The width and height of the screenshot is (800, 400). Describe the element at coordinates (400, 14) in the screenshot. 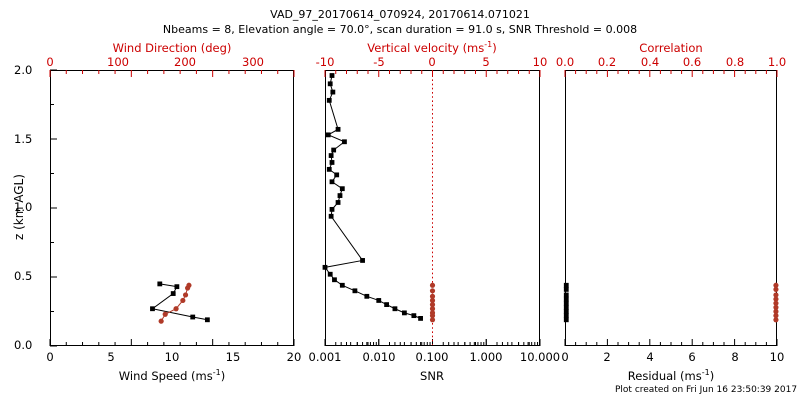

I see `figure-title: VAD_97_20170614_070924, 20170614.071021` at that location.